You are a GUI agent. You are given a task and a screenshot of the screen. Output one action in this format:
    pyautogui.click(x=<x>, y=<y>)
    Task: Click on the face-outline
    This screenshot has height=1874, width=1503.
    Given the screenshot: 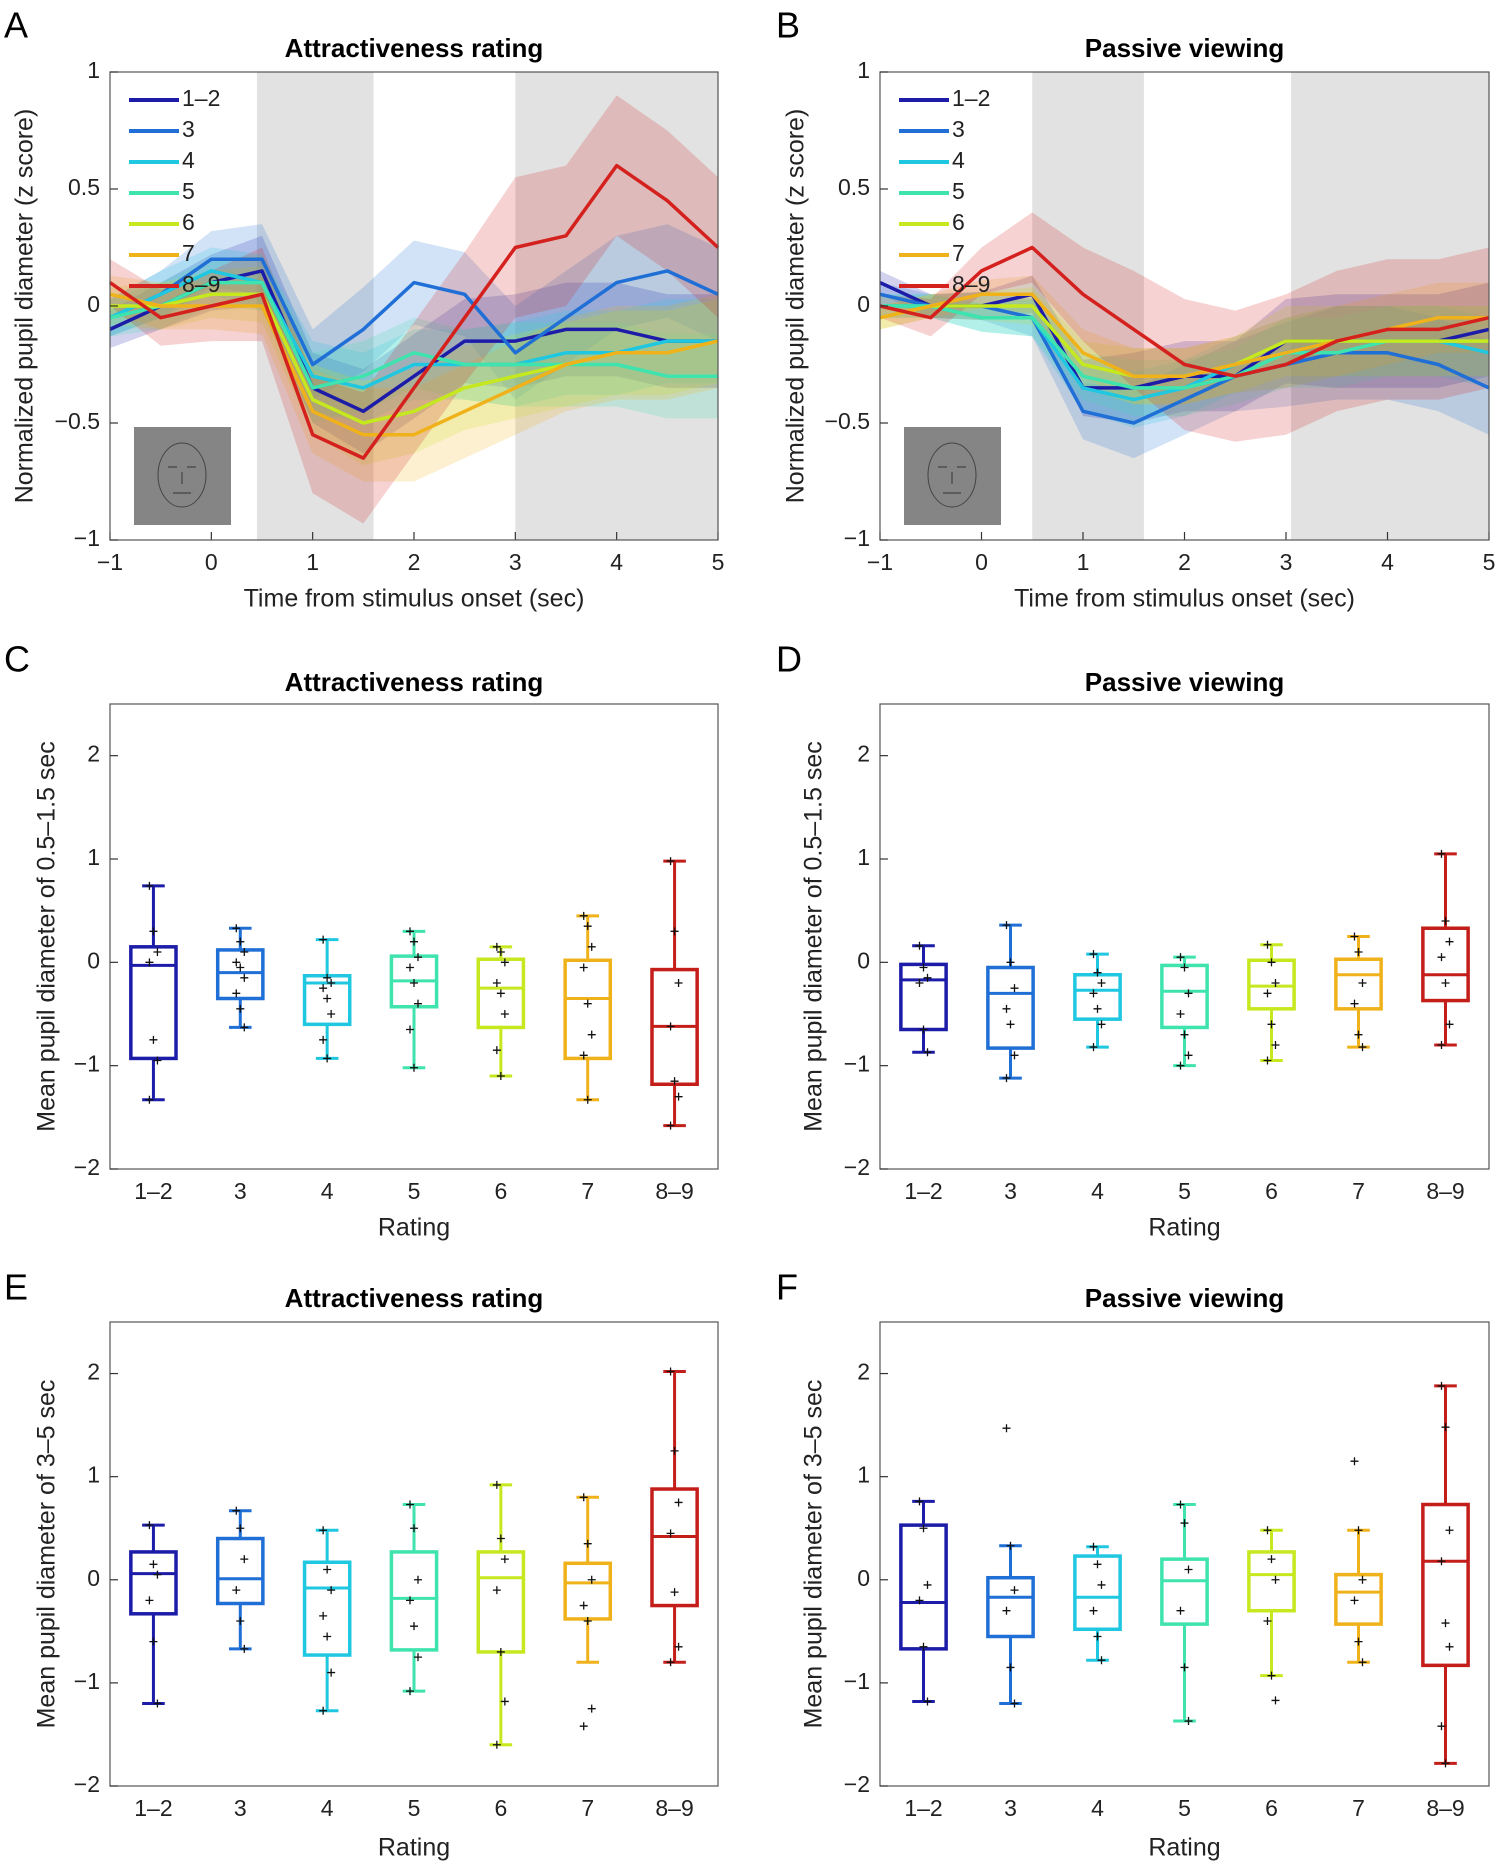 What is the action you would take?
    pyautogui.click(x=182, y=475)
    